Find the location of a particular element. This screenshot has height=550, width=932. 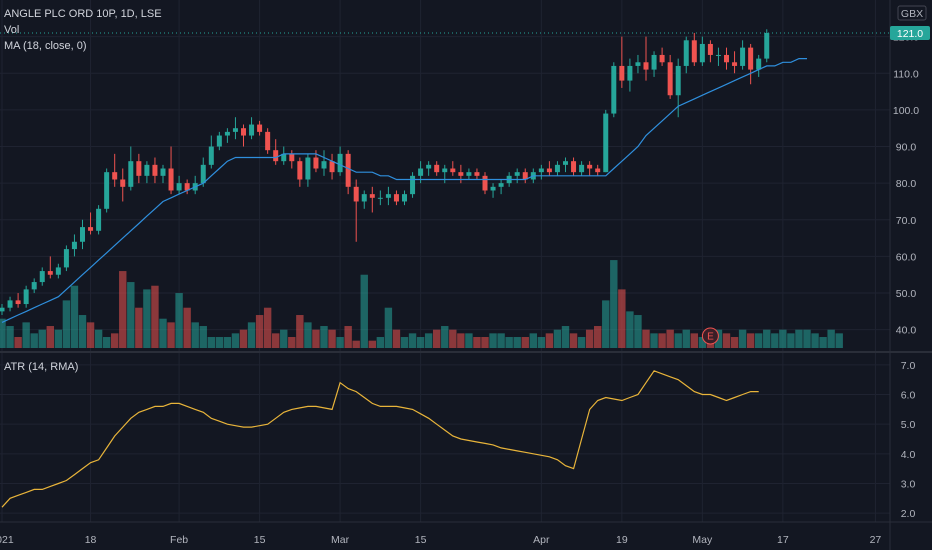

earnings-marker: E is located at coordinates (710, 336).